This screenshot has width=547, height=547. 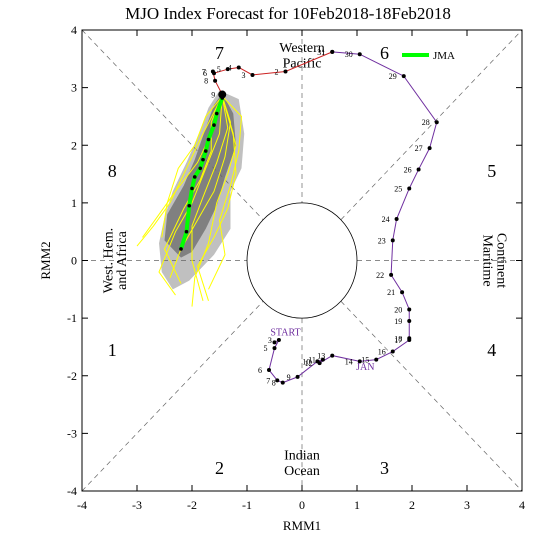 What do you see at coordinates (302, 471) in the screenshot?
I see `region-label-ocean: Ocean` at bounding box center [302, 471].